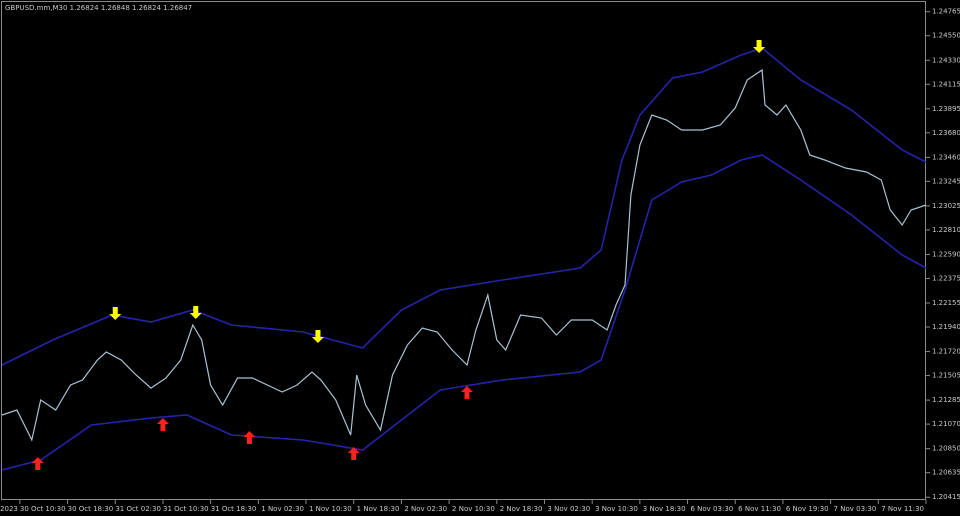 This screenshot has width=960, height=516. What do you see at coordinates (946, 206) in the screenshot?
I see `y-tick-label: 1.23025` at bounding box center [946, 206].